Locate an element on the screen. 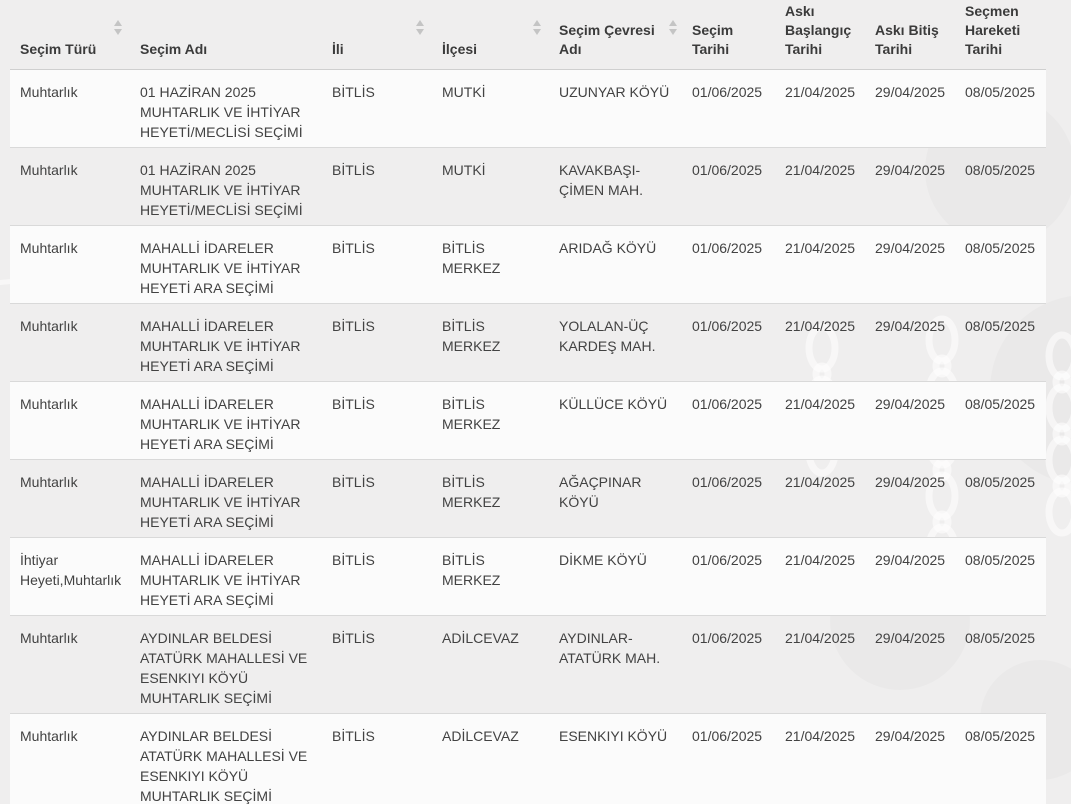 The width and height of the screenshot is (1071, 804). cell-secim-turu: İhtiyar Heyeti,Muhtarlık is located at coordinates (71, 570).